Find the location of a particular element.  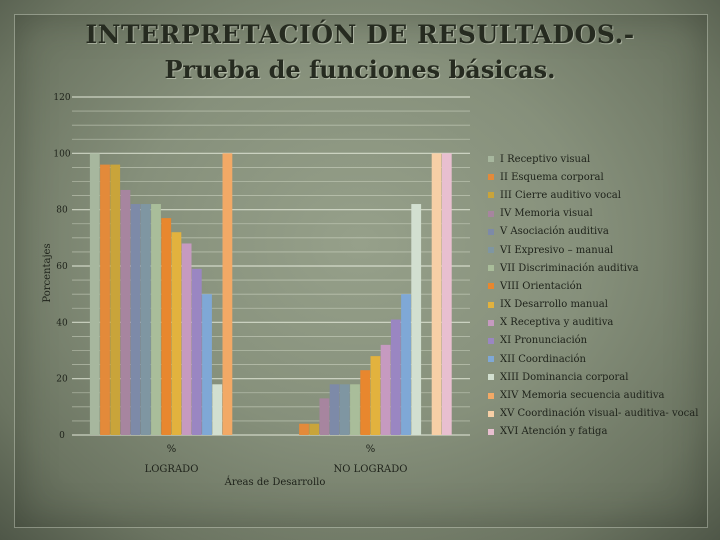

legend-item: IV Memoria visual is located at coordinates (604, 214).